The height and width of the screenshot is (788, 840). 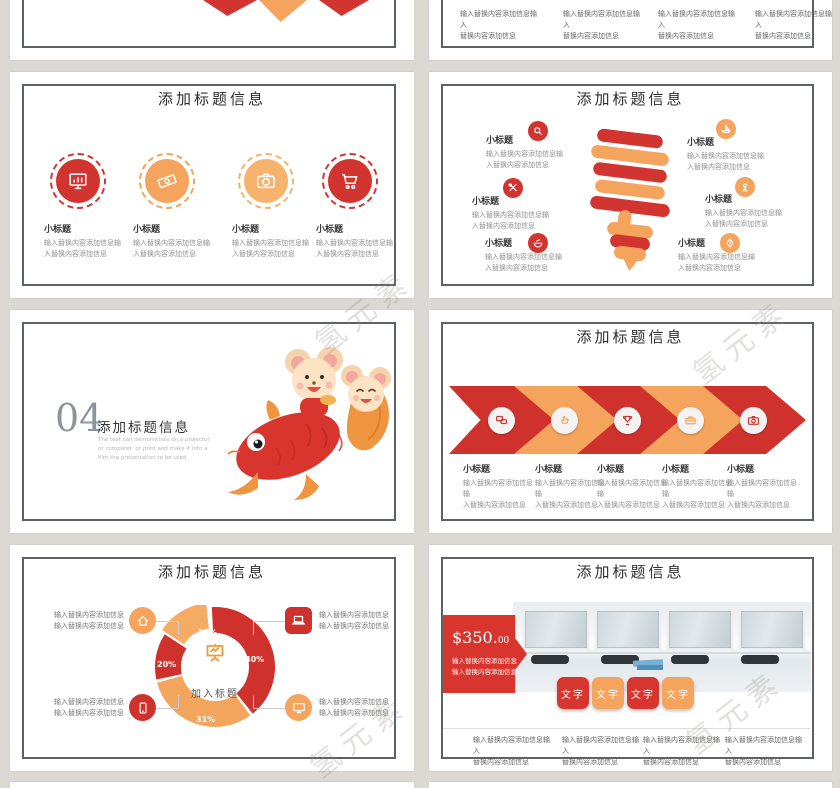 What do you see at coordinates (154, 440) in the screenshot?
I see `desc-line: The text can demonstrate on a projector` at bounding box center [154, 440].